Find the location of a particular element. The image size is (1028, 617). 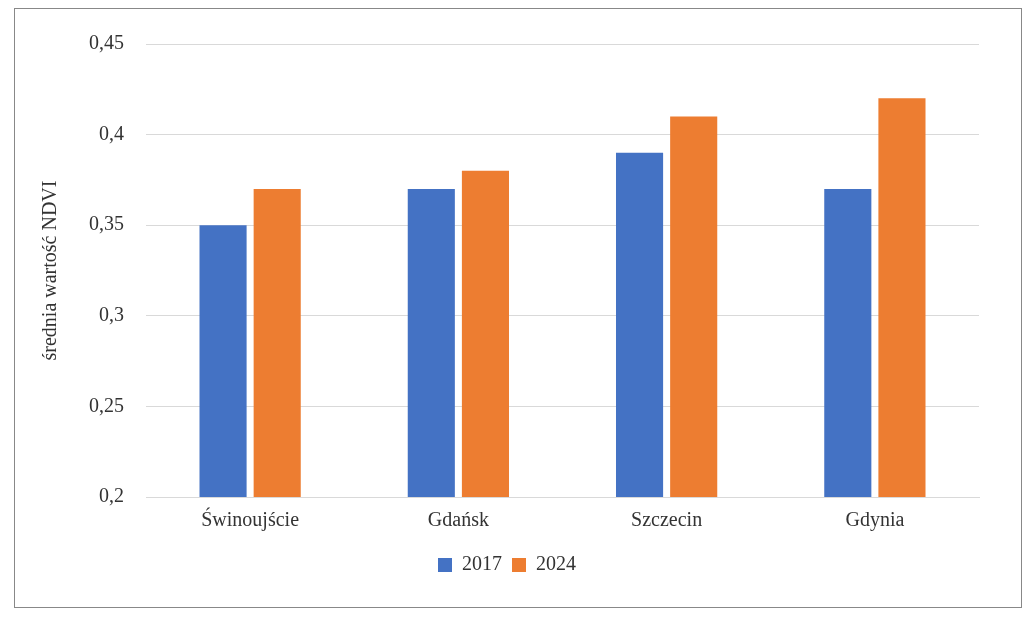

y-axis-title: średnia wartość NDVI is located at coordinates (49, 270).